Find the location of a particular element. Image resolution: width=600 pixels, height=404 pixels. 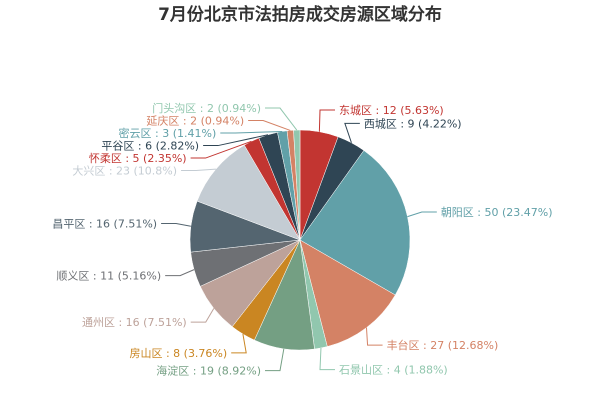

slice-label-5: 海淀区 : 19 (8.92%) is located at coordinates (208, 371).